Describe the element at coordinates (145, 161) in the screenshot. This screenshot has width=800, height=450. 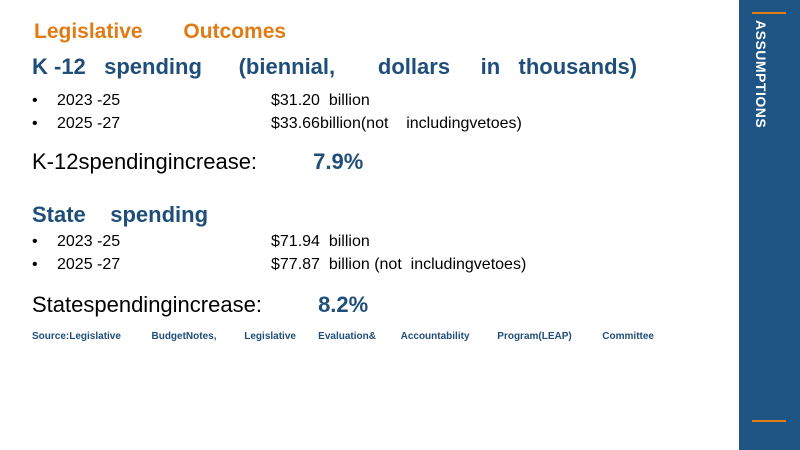
I see `k12-increase-label: K-12spendingincrease:` at that location.